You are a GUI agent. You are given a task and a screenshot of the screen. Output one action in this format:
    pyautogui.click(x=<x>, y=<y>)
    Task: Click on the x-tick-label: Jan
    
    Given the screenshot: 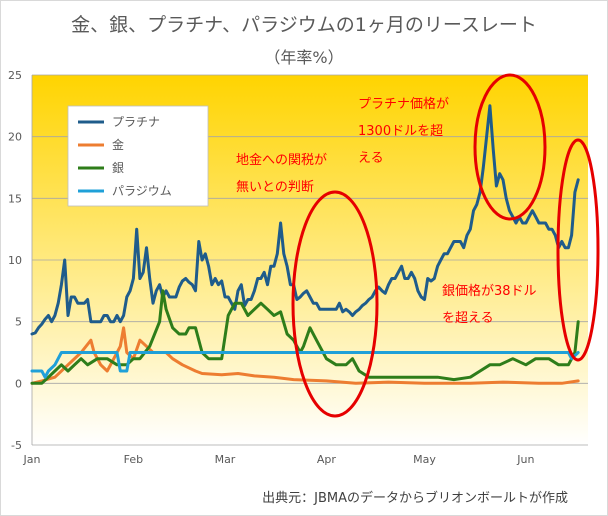 What is the action you would take?
    pyautogui.click(x=32, y=459)
    